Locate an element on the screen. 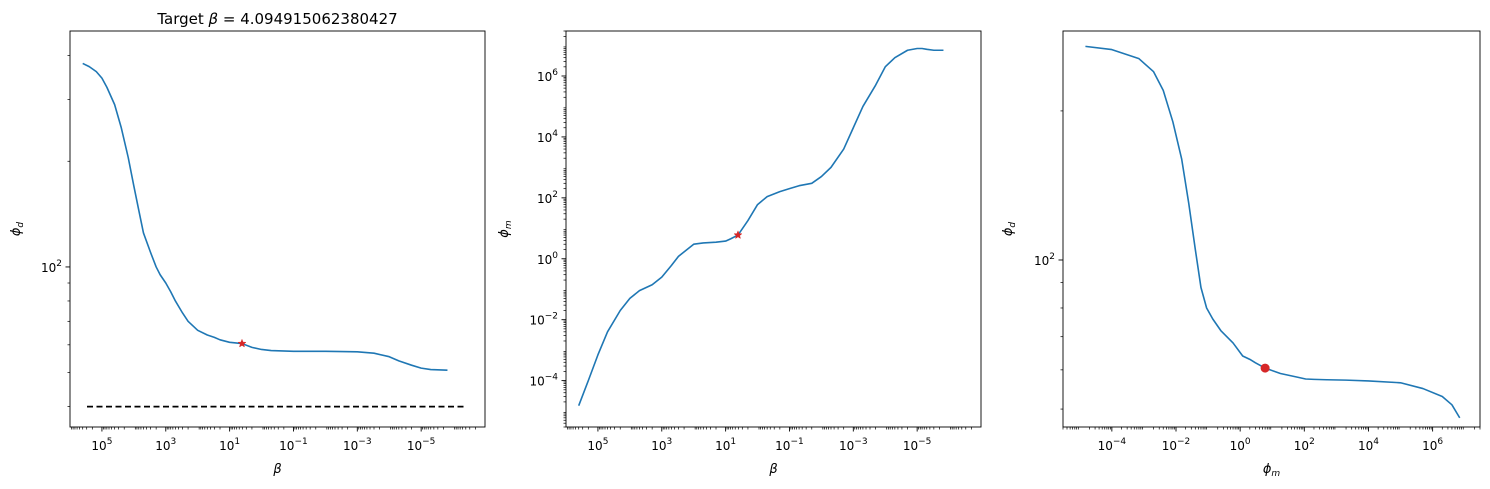 Image resolution: width=1490 pixels, height=489 pixels. y-axis-label: ϕm is located at coordinates (505, 229).